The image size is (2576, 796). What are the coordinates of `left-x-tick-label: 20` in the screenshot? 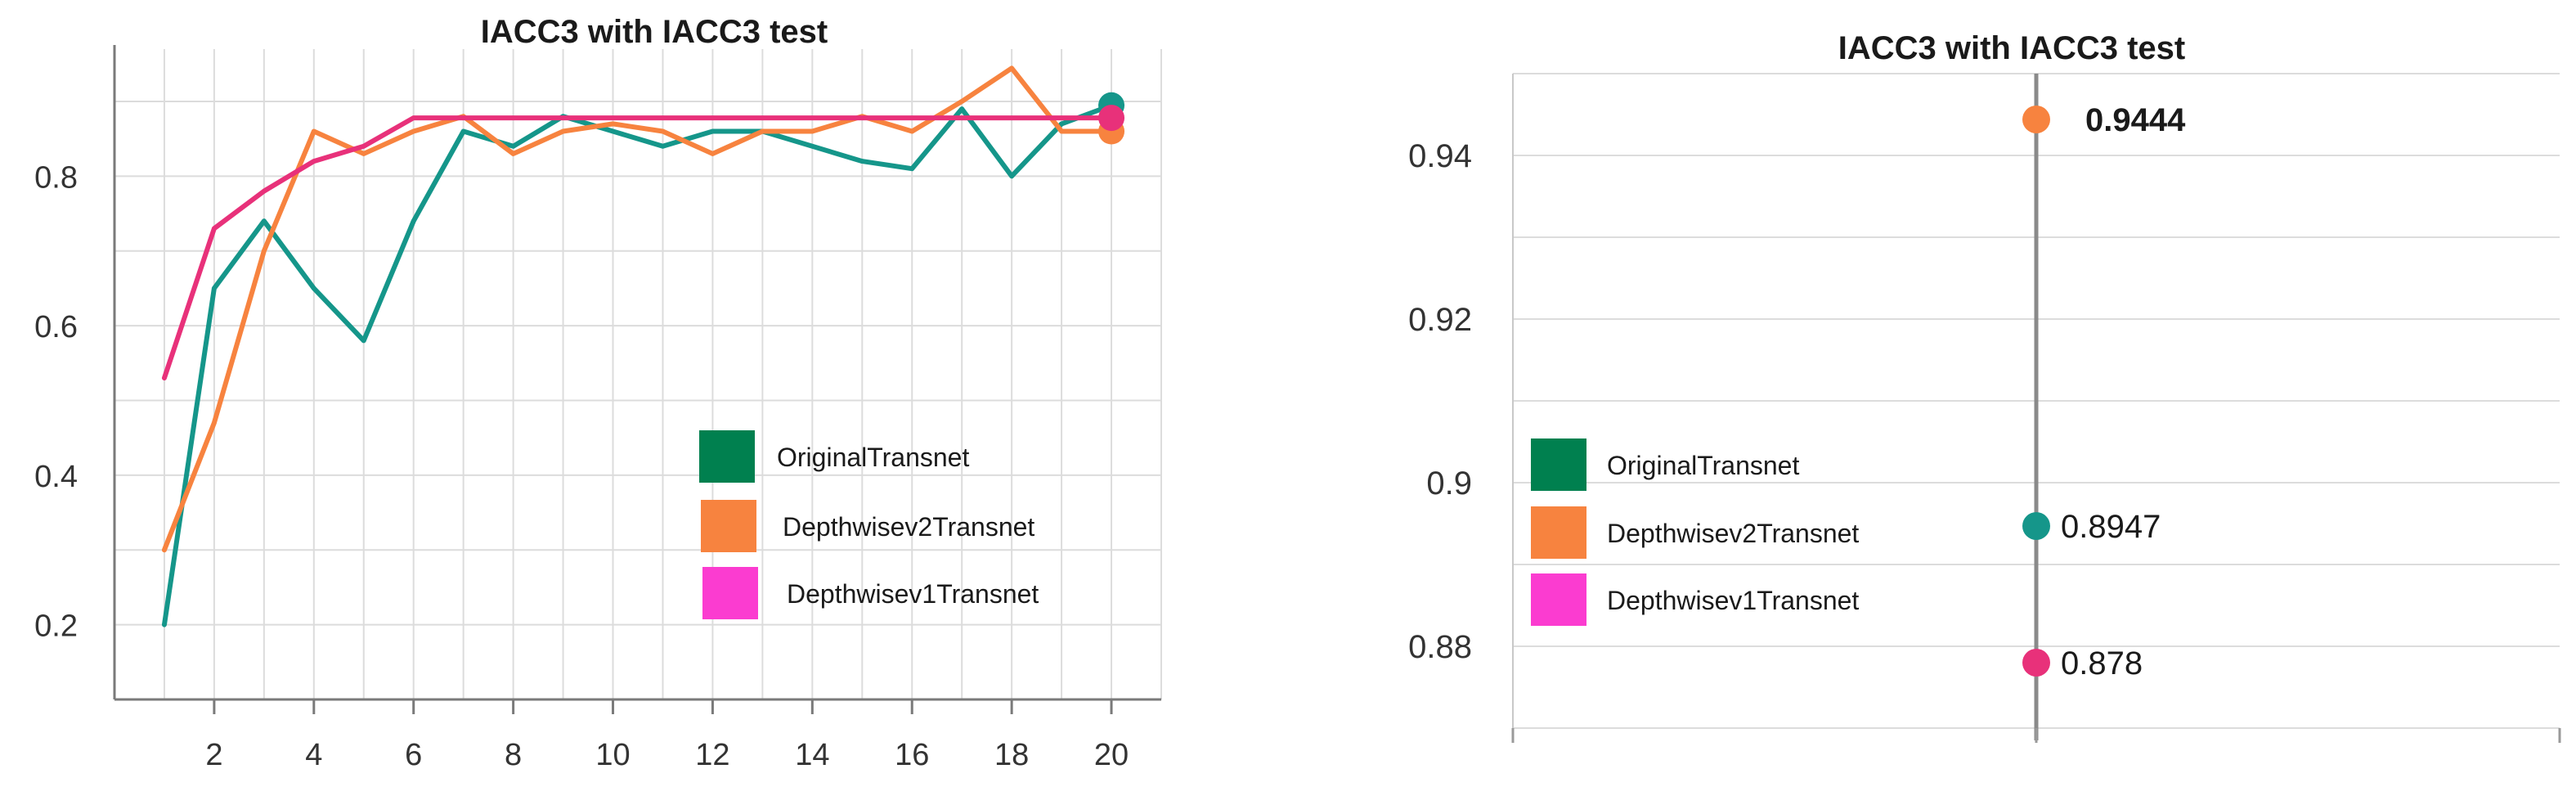 It's located at (1112, 755).